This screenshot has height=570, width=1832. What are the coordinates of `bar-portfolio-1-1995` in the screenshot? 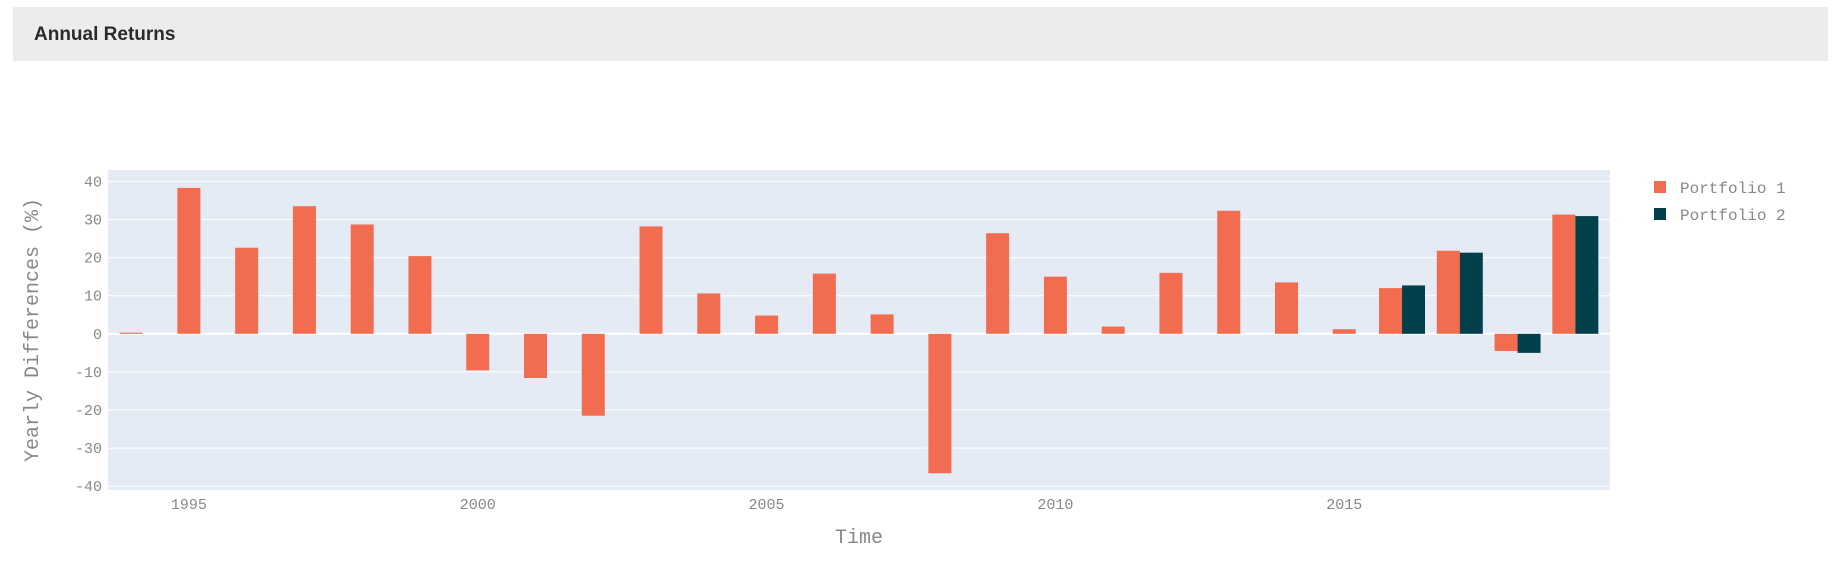 It's located at (189, 260).